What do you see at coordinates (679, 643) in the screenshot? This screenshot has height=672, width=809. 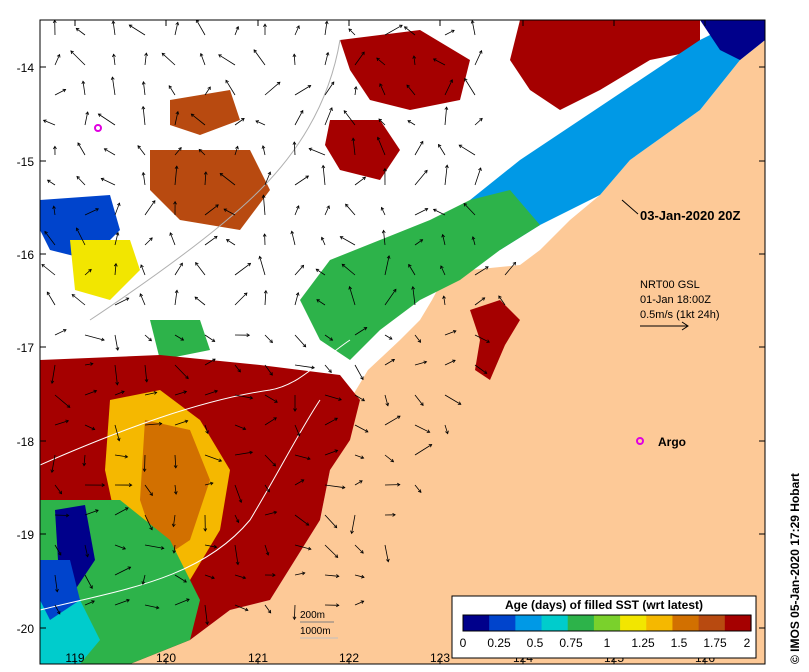 I see `colorbar-tick-label: 1.5` at bounding box center [679, 643].